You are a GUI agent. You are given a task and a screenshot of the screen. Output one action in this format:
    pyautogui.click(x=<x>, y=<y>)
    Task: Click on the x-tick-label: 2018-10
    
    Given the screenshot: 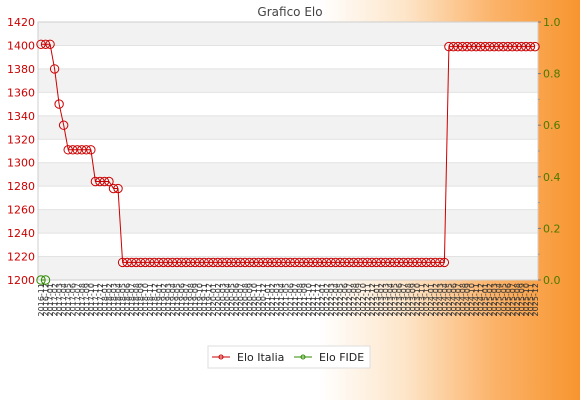 What is the action you would take?
    pyautogui.click(x=145, y=299)
    